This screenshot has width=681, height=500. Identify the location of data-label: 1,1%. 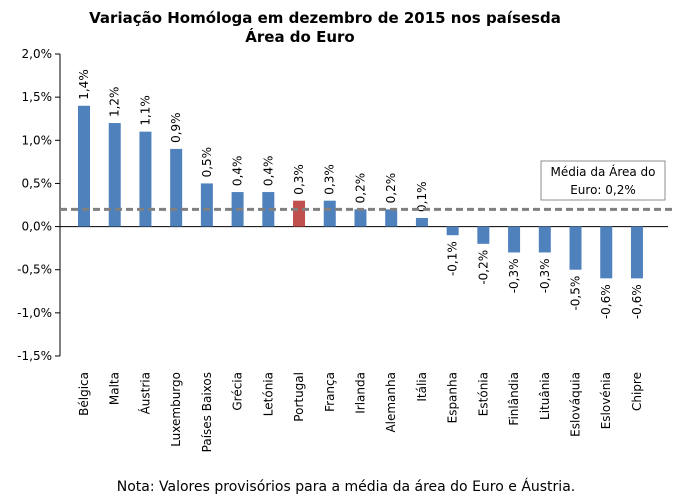
(145, 110).